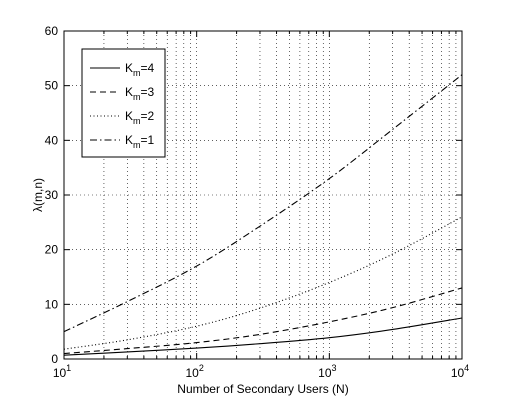  Describe the element at coordinates (140, 141) in the screenshot. I see `legend-label-4: Km=1` at that location.